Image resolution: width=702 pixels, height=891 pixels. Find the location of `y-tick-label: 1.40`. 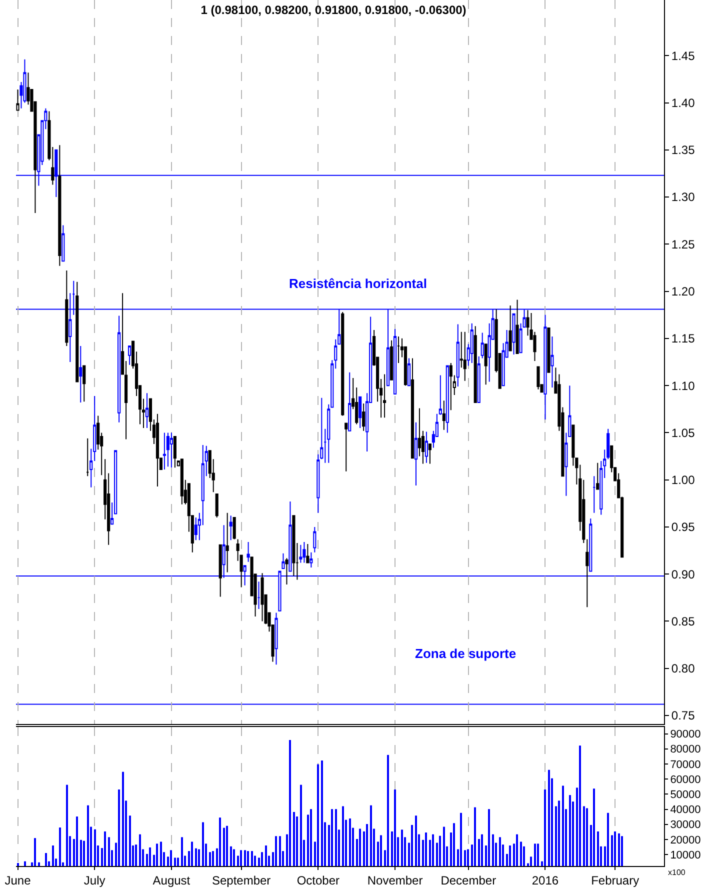

y-tick-label: 1.40 is located at coordinates (683, 103).